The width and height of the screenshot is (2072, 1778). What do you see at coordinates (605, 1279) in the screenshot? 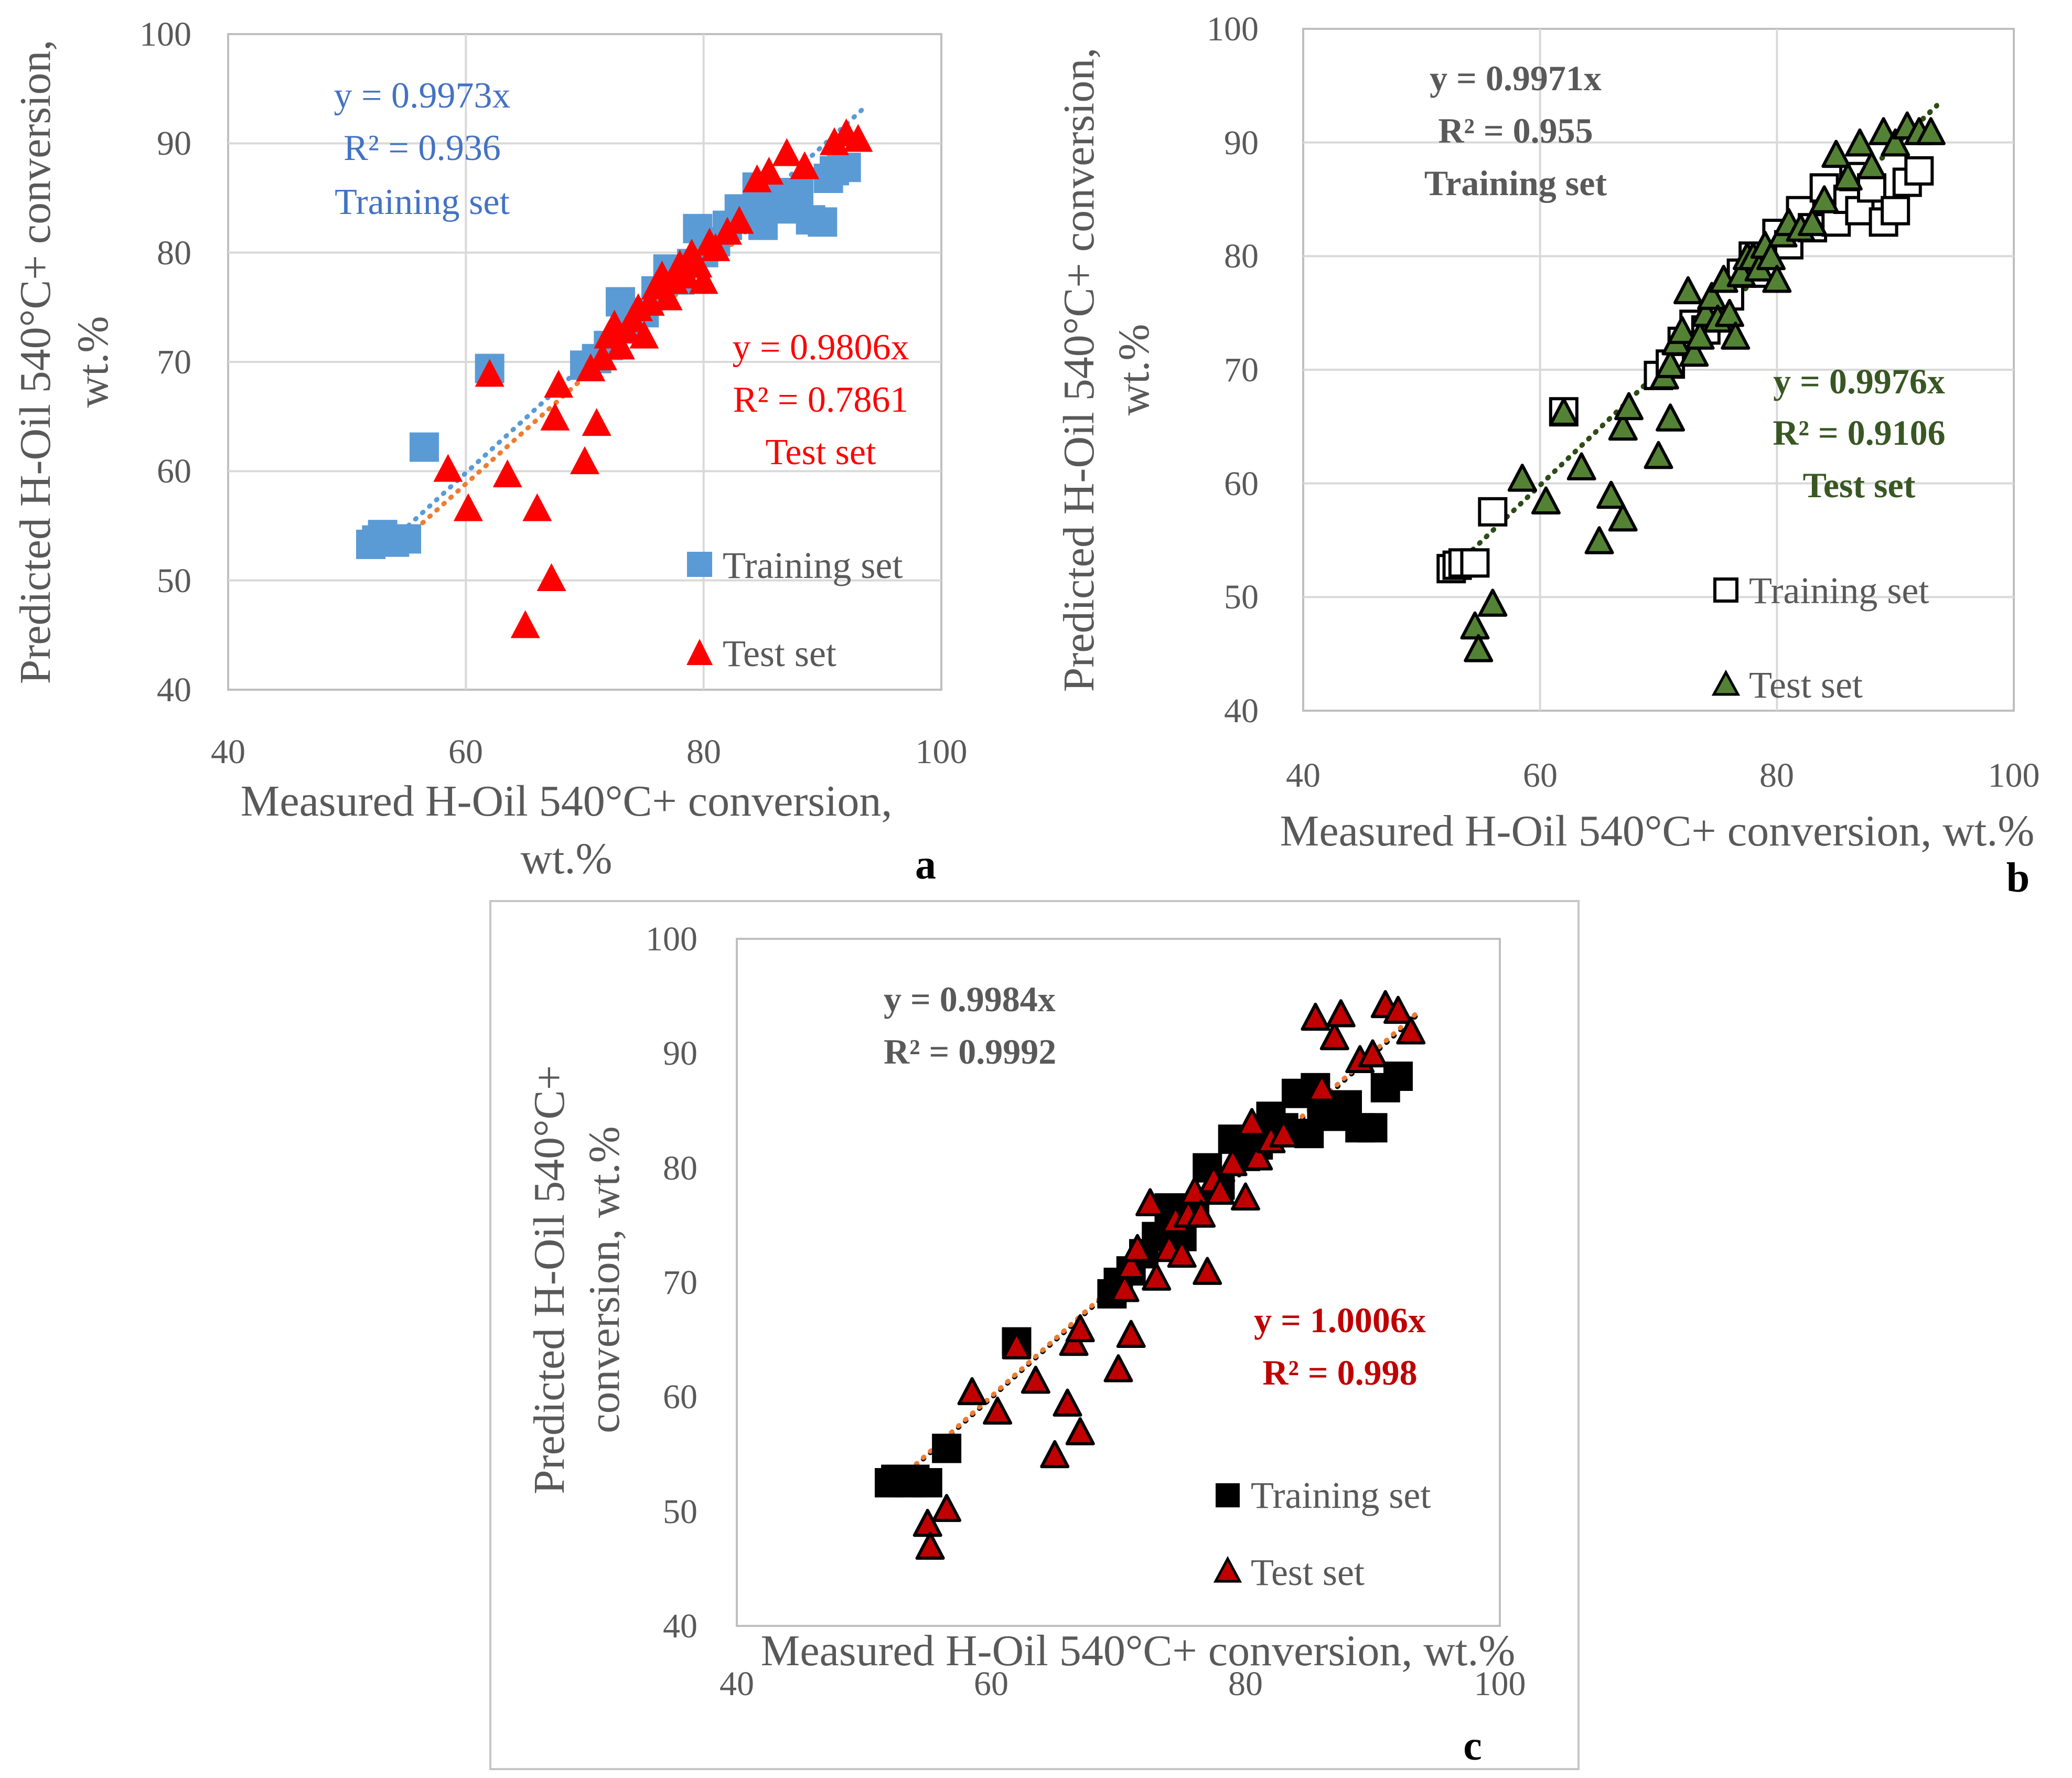
I see `panel-c-y-axis-title-line2: conversion, wt.%` at bounding box center [605, 1279].